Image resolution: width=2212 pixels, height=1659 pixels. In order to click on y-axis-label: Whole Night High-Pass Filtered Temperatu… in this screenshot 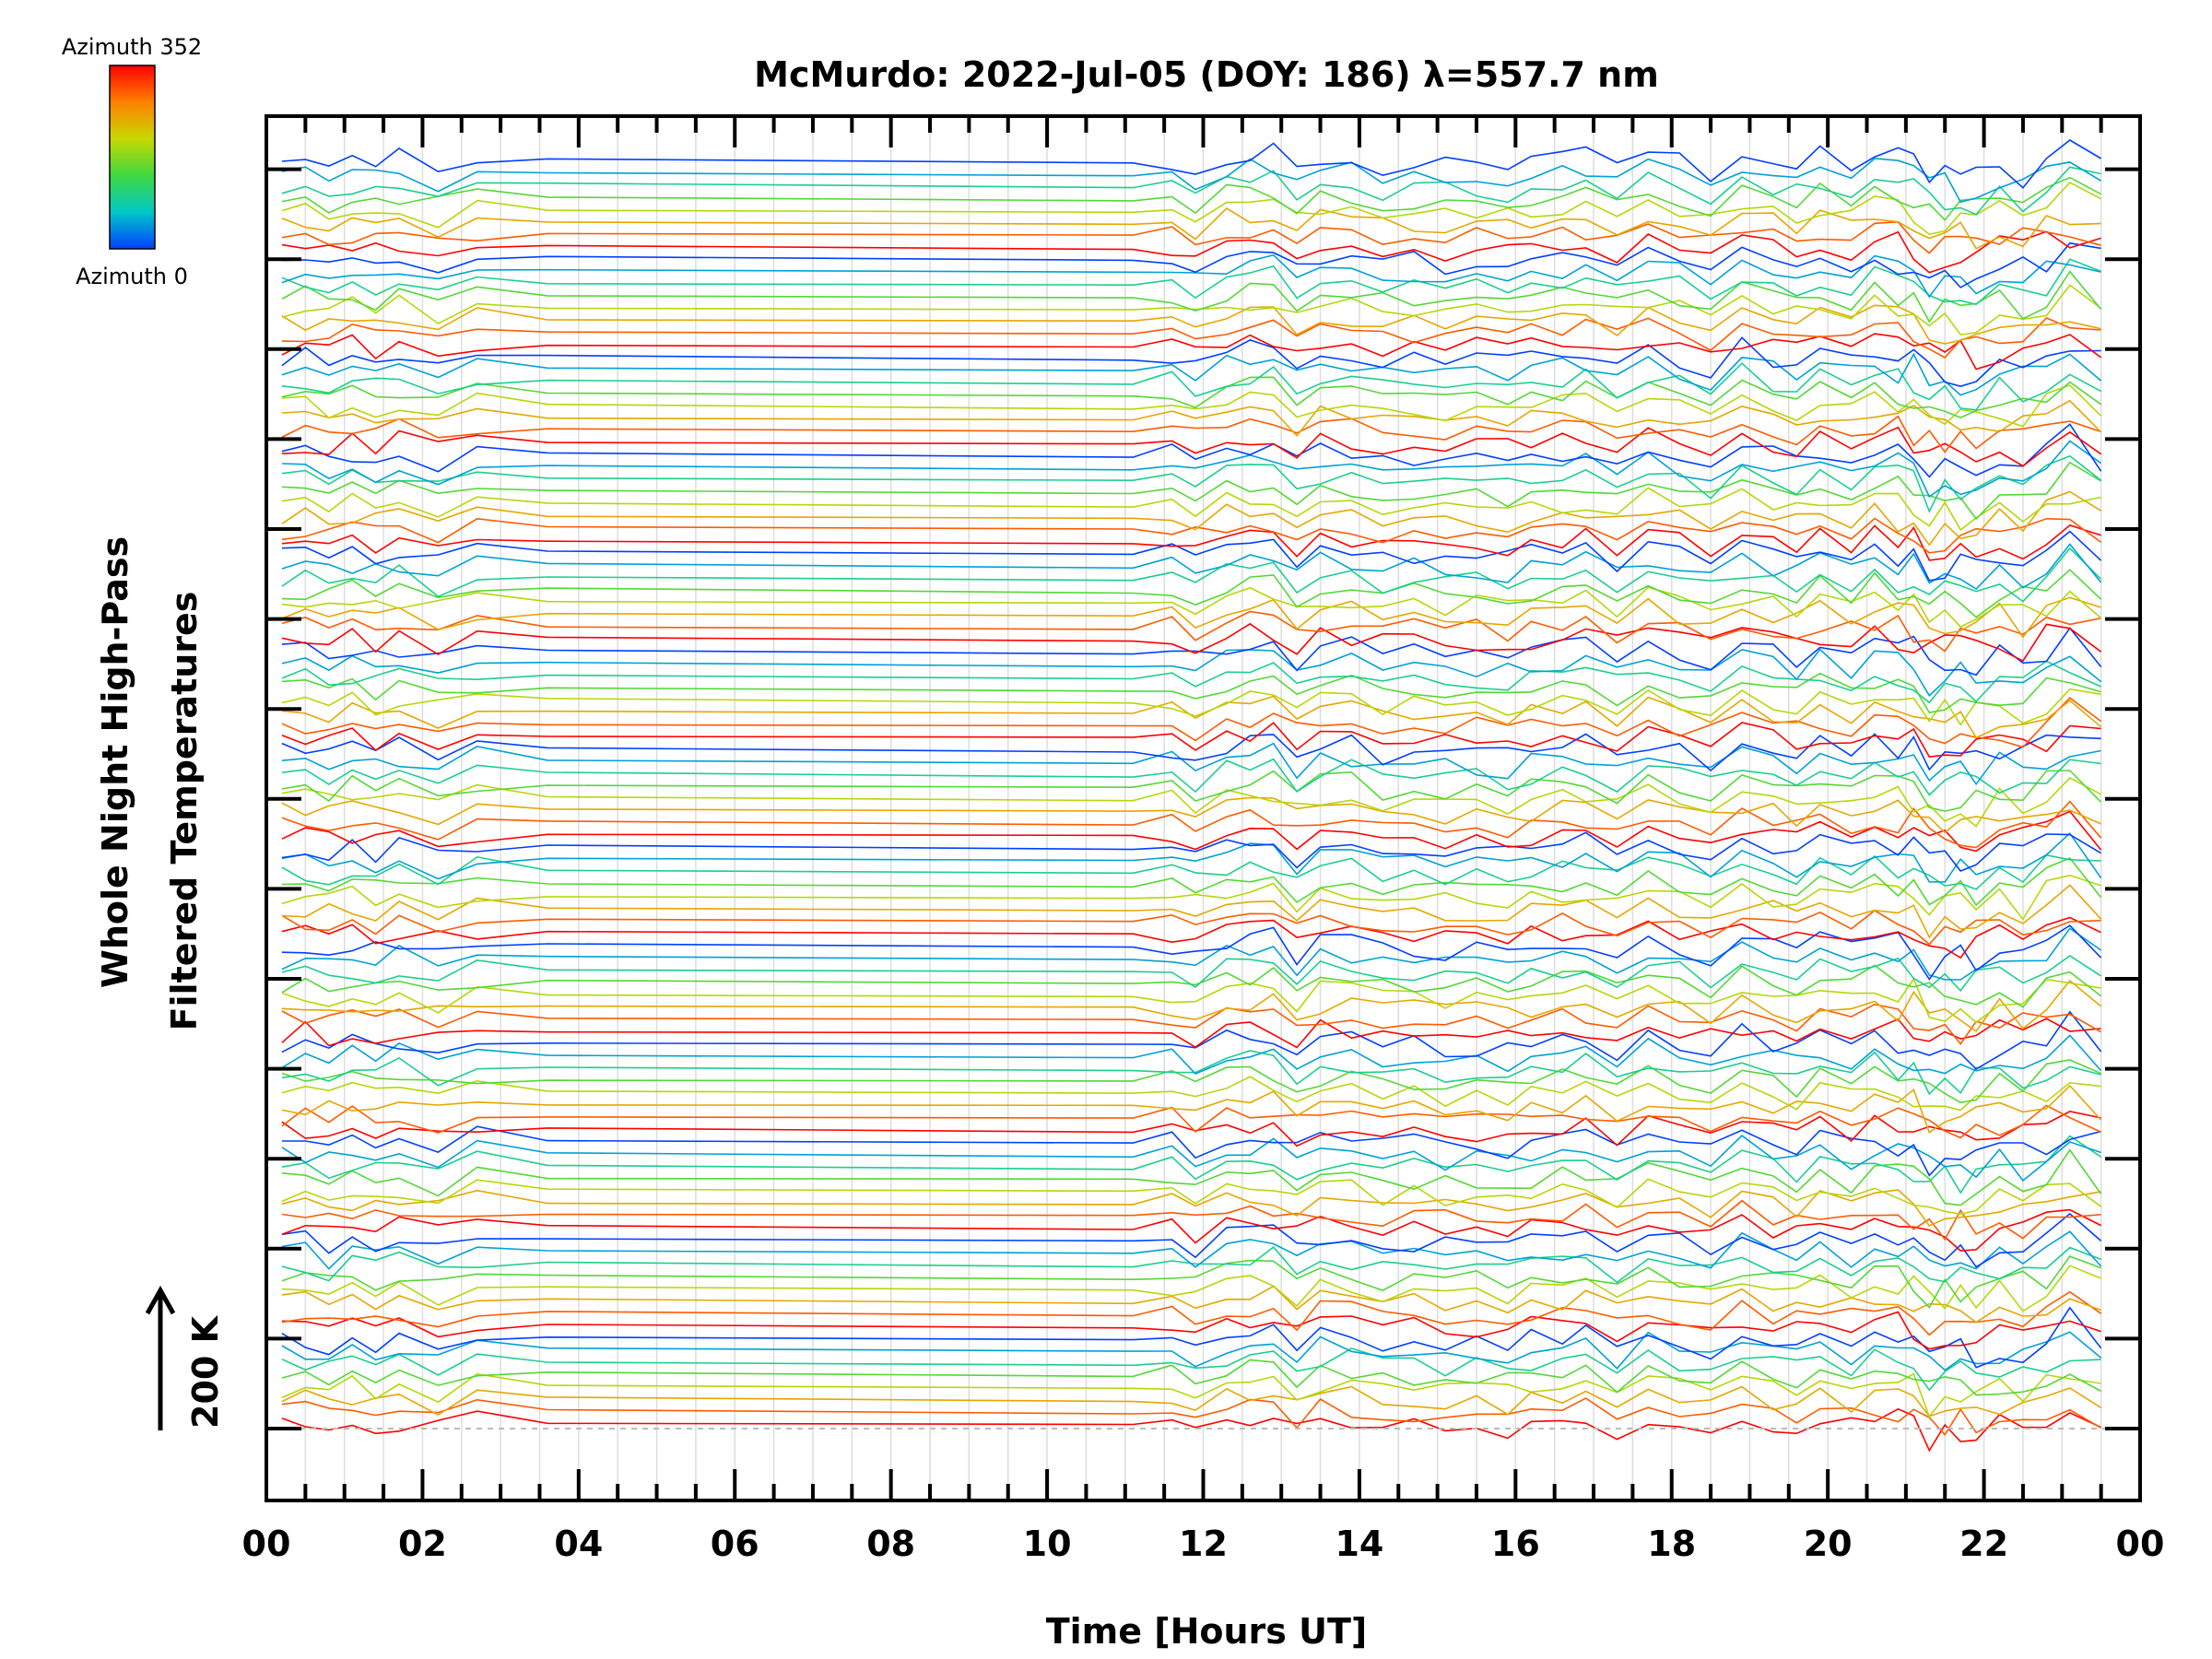, I will do `click(150, 783)`.